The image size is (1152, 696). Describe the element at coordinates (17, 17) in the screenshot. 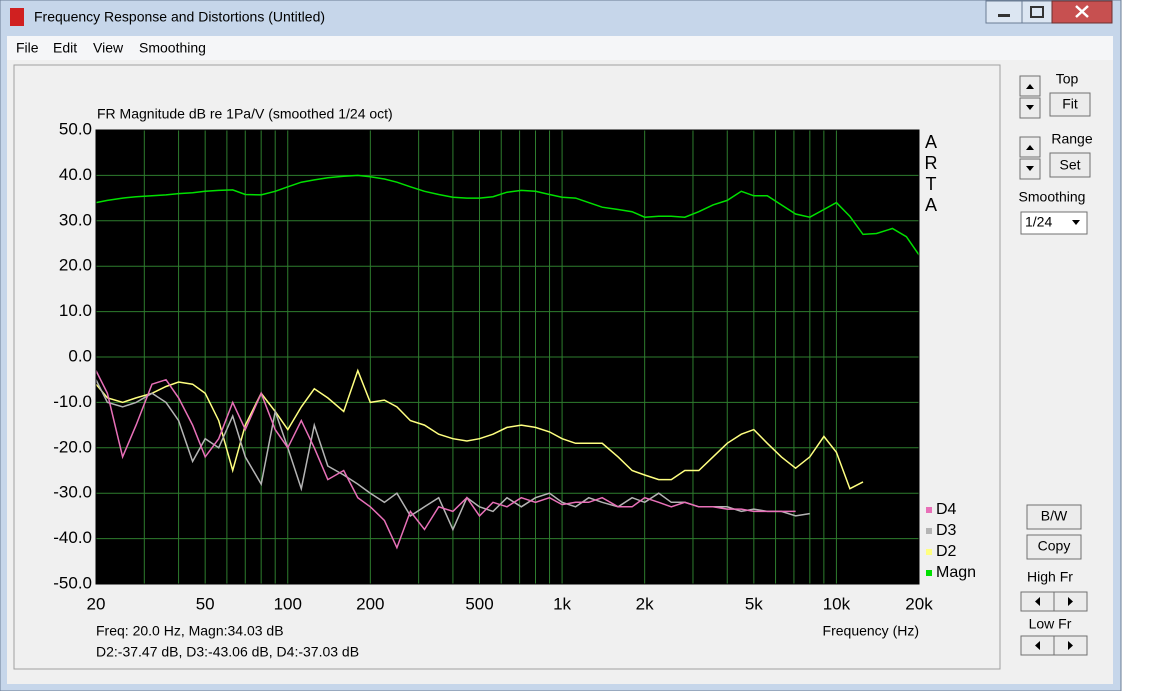

I see `app-icon` at that location.